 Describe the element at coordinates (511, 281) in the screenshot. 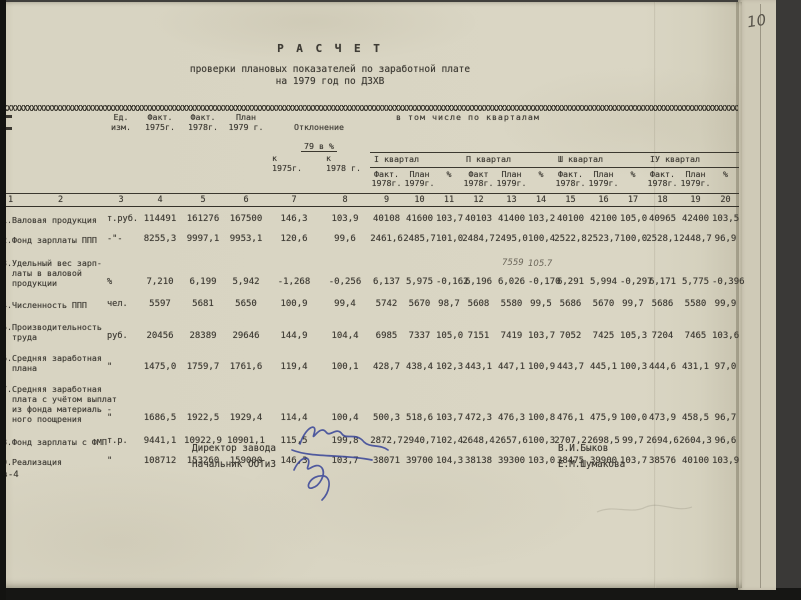

I see `cell-value: 6,026` at that location.